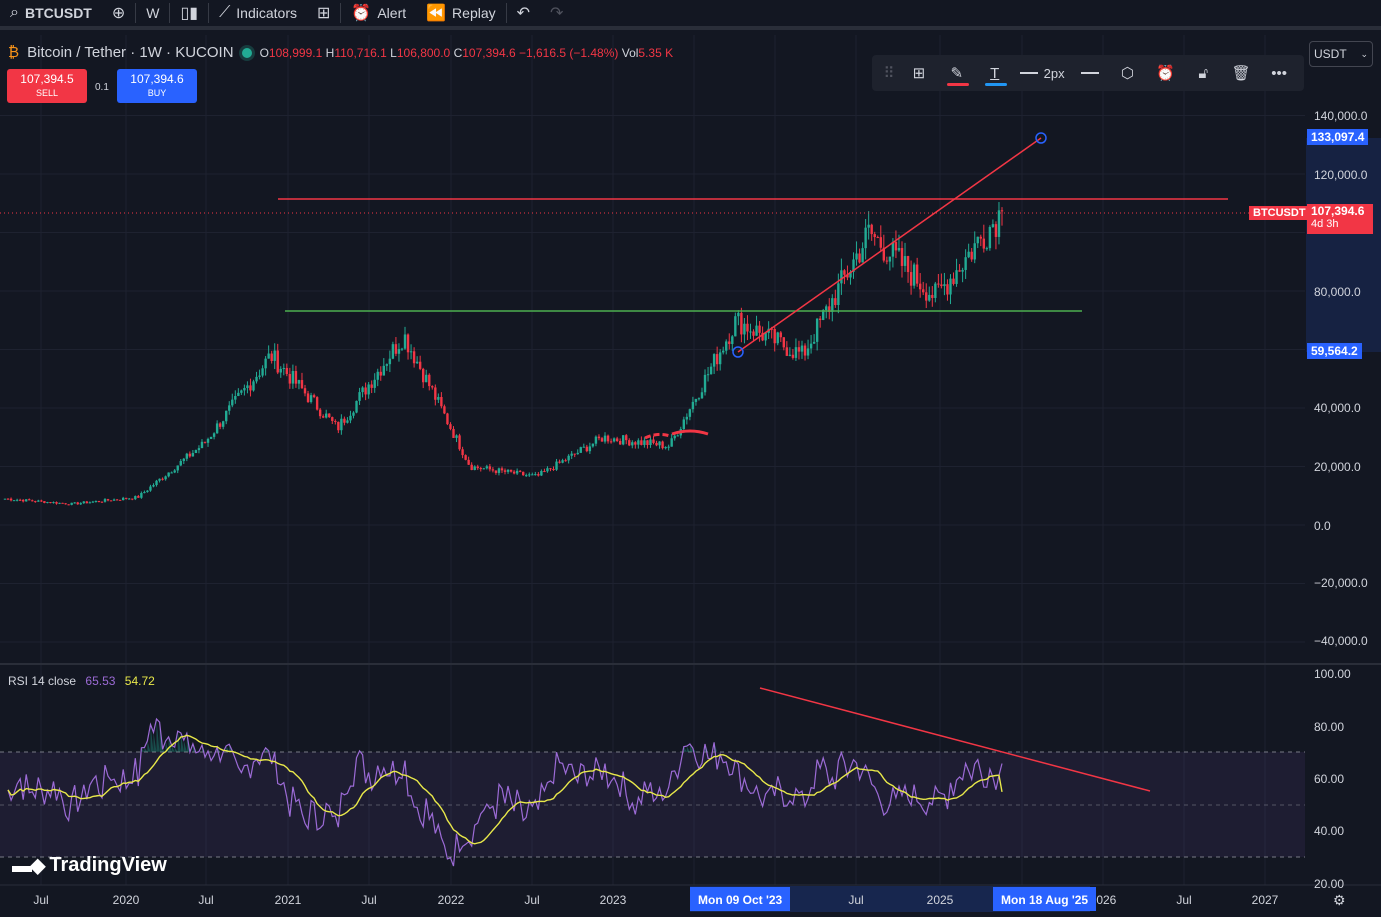 Image resolution: width=1381 pixels, height=917 pixels. Describe the element at coordinates (889, 73) in the screenshot. I see `drag-handle: ⠿` at that location.